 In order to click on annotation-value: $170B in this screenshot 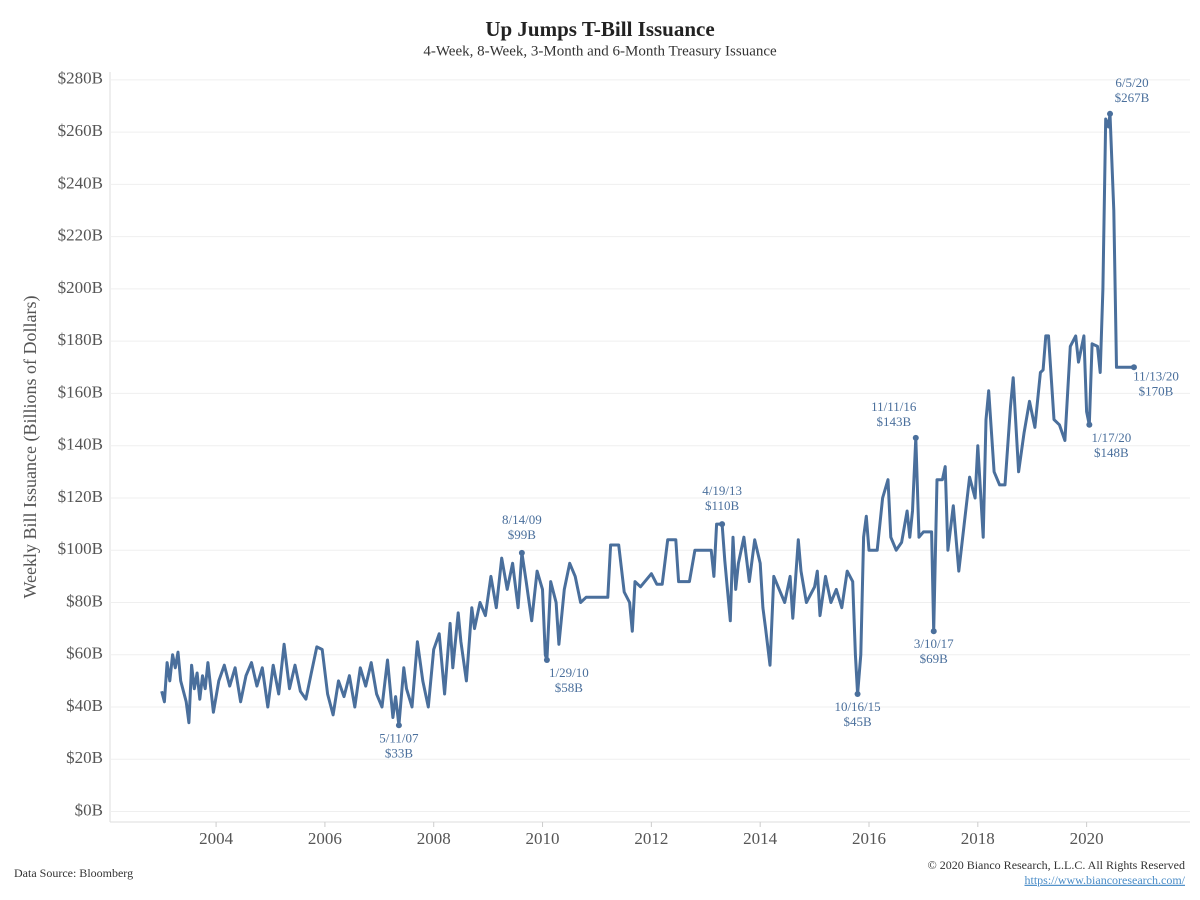, I will do `click(1156, 390)`.